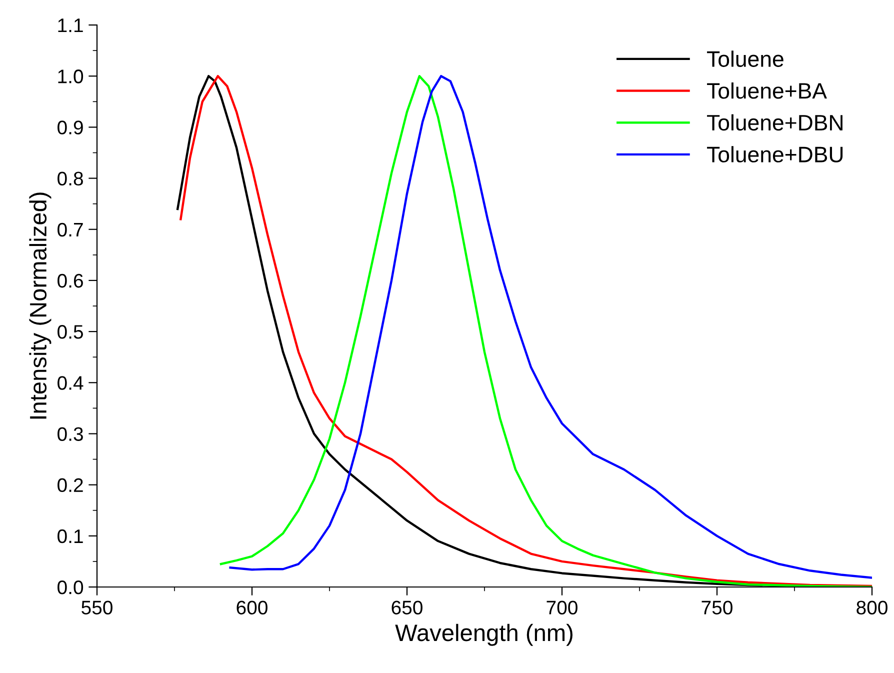  What do you see at coordinates (70, 485) in the screenshot?
I see `y-tick-label: 0.2` at bounding box center [70, 485].